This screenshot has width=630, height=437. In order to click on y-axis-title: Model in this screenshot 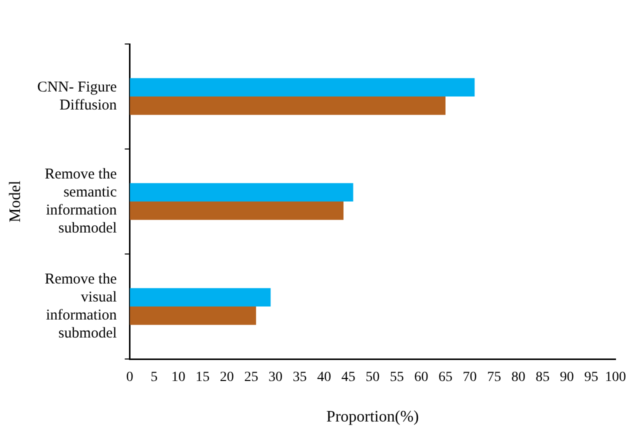, I will do `click(15, 201)`.